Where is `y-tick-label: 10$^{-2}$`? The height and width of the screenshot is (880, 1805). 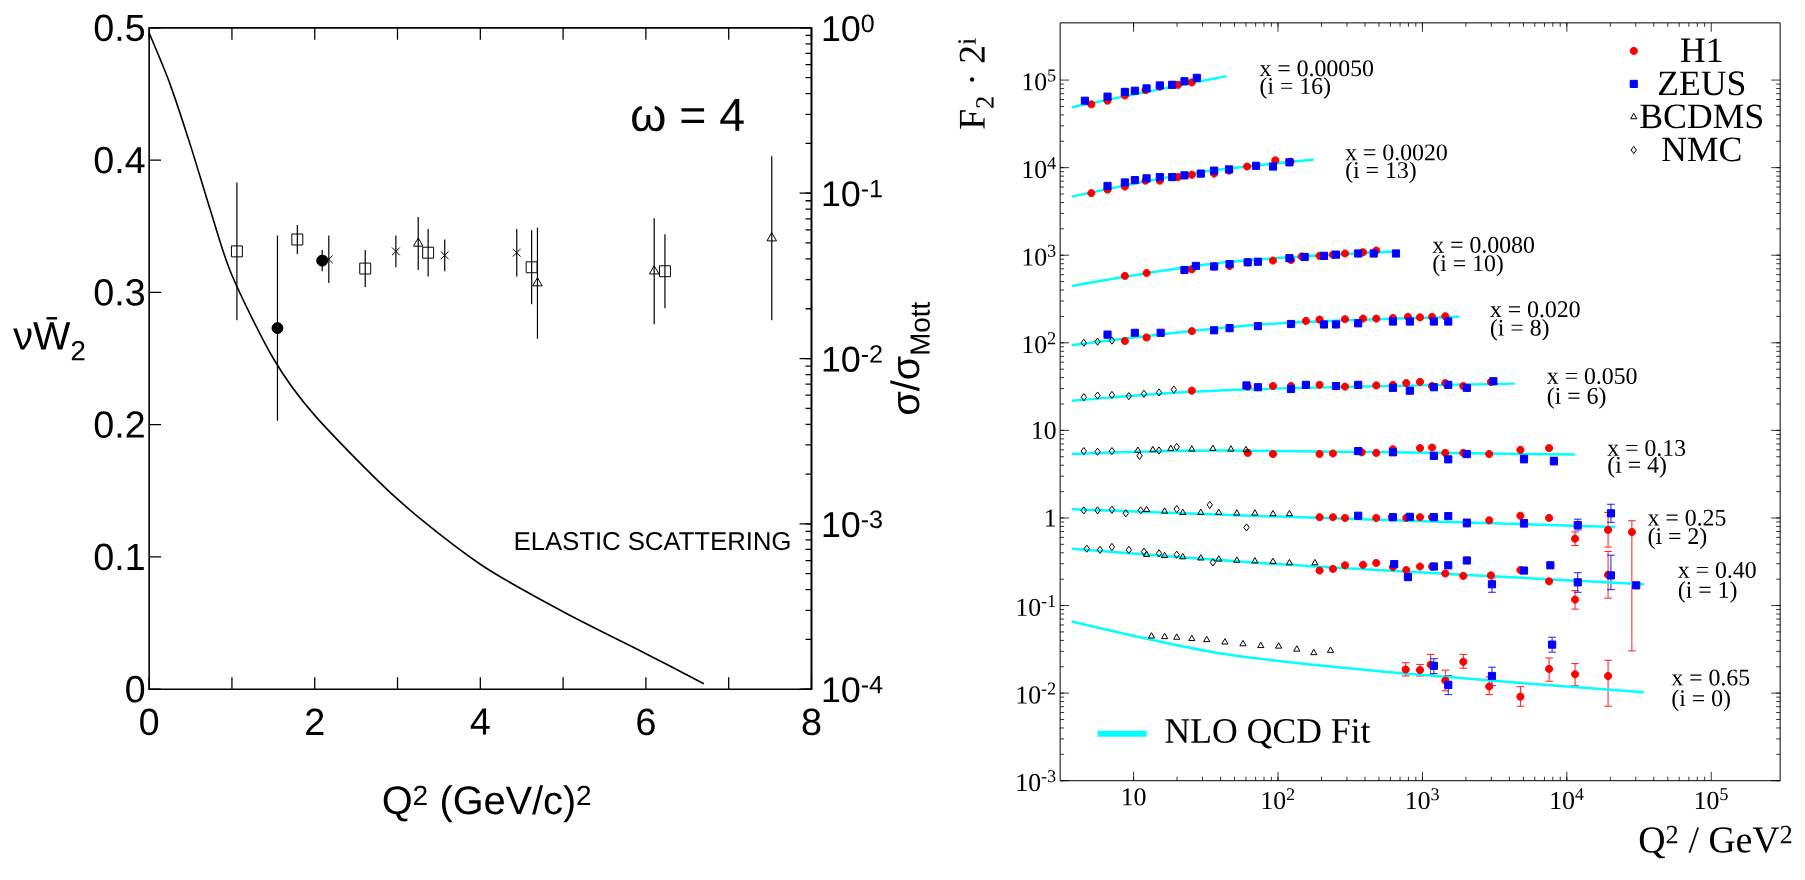
y-tick-label: 10$^{-2}$ is located at coordinates (1036, 693).